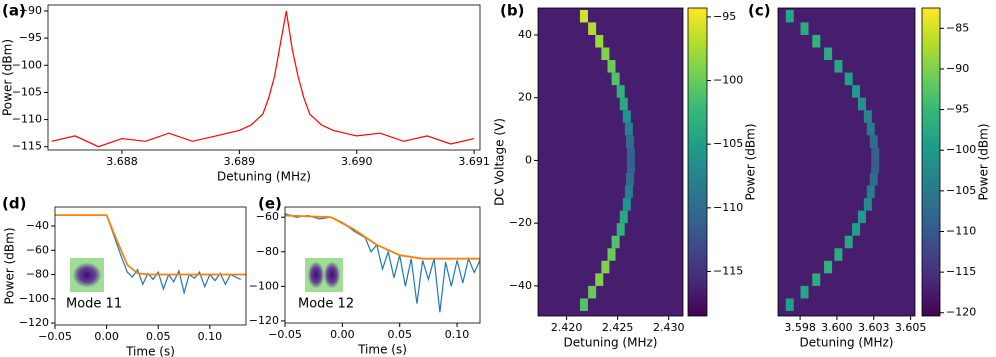 Image resolution: width=996 pixels, height=357 pixels. I want to click on colorbar-tick-label: −115, so click(961, 271).